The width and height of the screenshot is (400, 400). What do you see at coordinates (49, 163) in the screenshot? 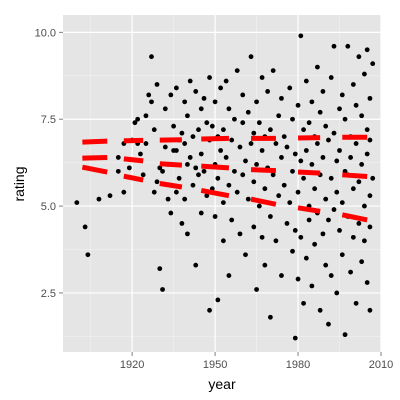
I see `y-axis-ticks: 2.5 5.0 7.5 10.0` at bounding box center [49, 163].